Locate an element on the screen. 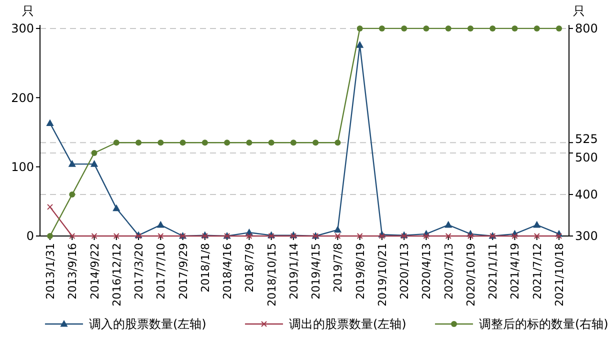 Image resolution: width=613 pixels, height=338 pixels. x-tick-label: 2018/4/16 is located at coordinates (227, 271).